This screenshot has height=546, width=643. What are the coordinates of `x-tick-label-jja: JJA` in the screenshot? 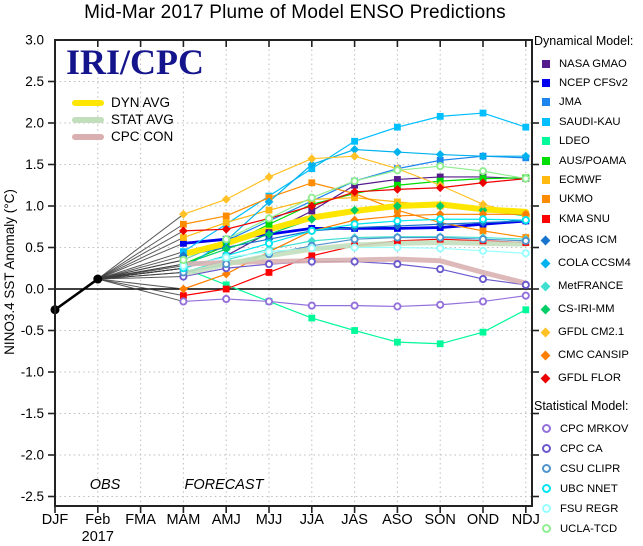 It's located at (312, 520).